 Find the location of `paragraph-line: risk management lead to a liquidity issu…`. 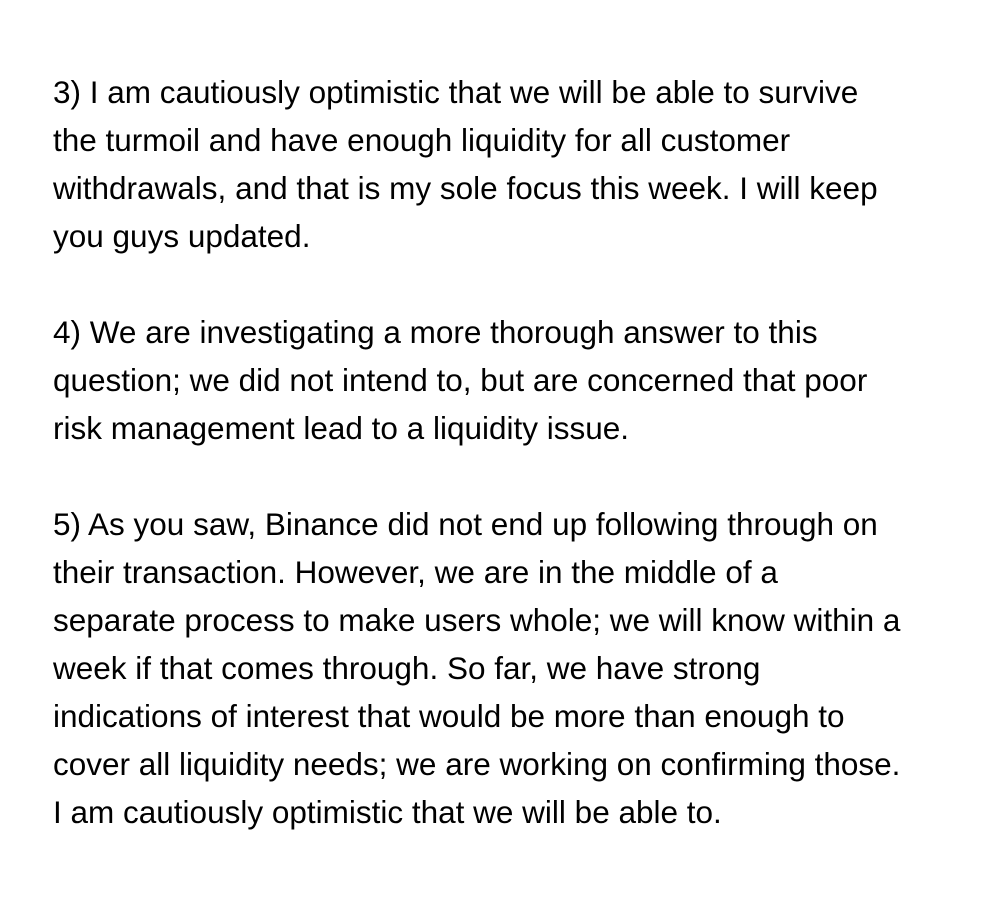

paragraph-line: risk management lead to a liquidity issu… is located at coordinates (341, 428).